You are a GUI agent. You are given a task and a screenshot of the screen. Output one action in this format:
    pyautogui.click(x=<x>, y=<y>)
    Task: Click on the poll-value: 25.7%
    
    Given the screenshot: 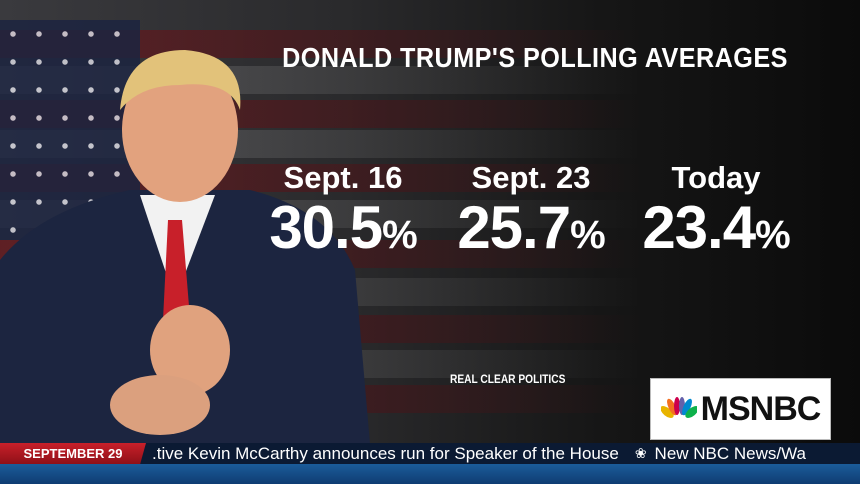 What is the action you would take?
    pyautogui.click(x=531, y=231)
    